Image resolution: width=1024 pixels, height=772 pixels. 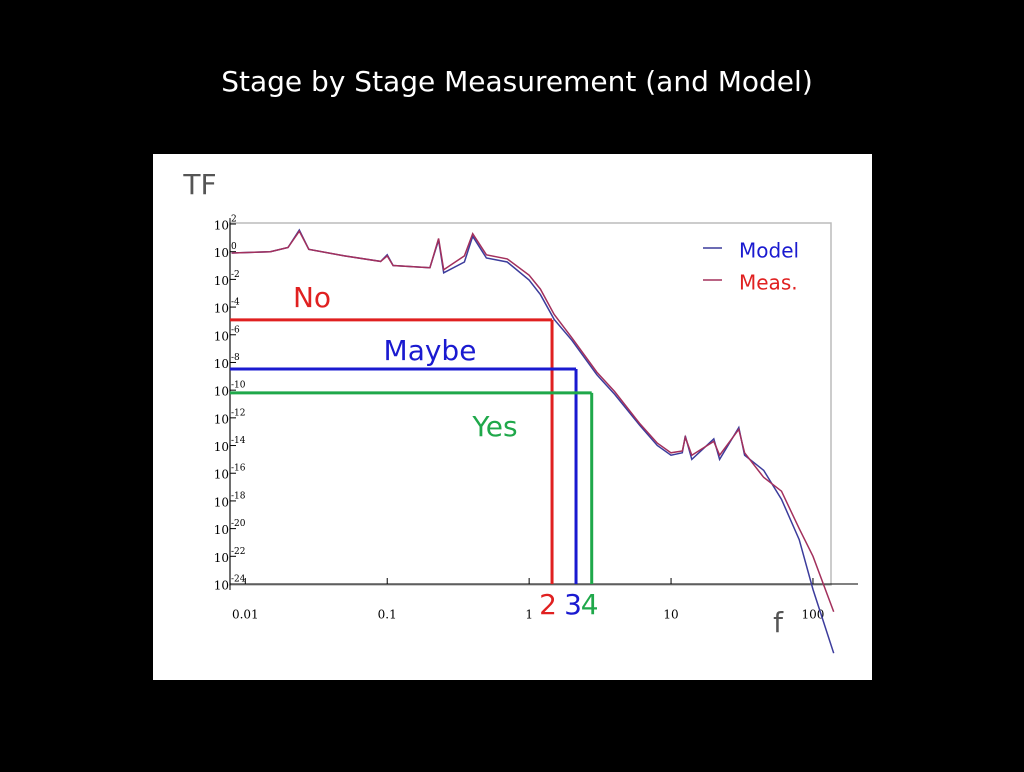 What do you see at coordinates (238, 496) in the screenshot?
I see `y-tick-exponent: -18` at bounding box center [238, 496].